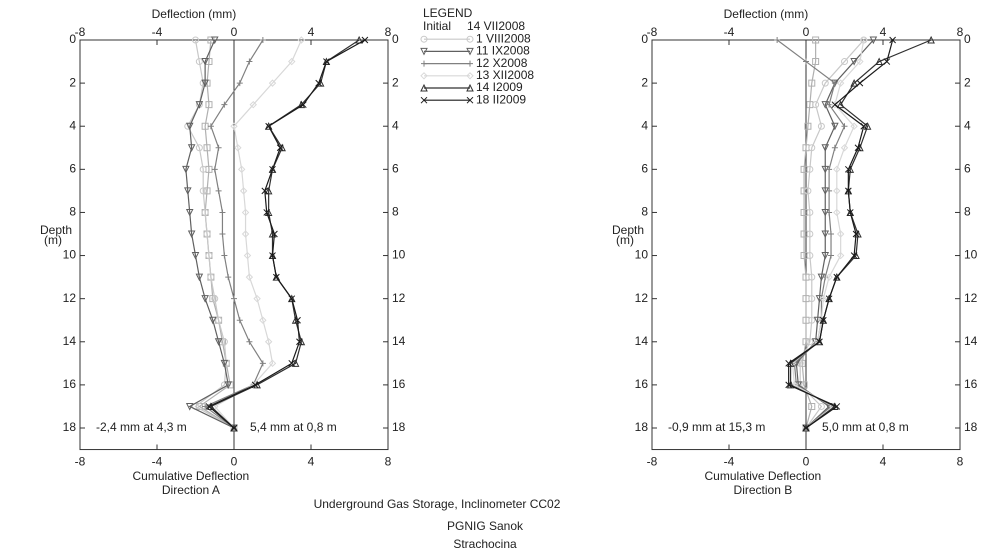 The height and width of the screenshot is (552, 984). Describe the element at coordinates (395, 39) in the screenshot. I see `y-tick-label: 0` at that location.